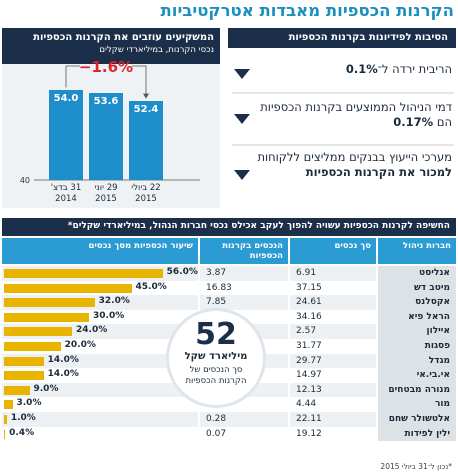 This screenshot has height=474, width=458. Describe the element at coordinates (417, 317) in the screenshot. I see `table-cell: הראל פיא` at that location.